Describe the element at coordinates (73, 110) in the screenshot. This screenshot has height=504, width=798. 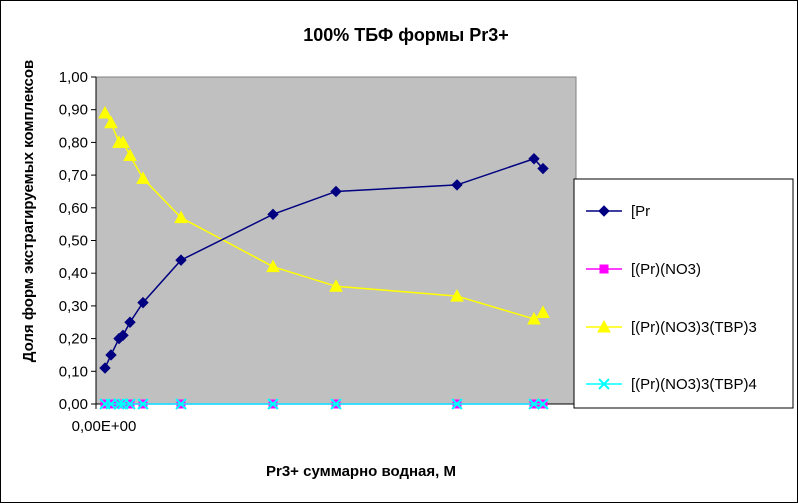
I see `y-tick-label: 0,90` at that location.